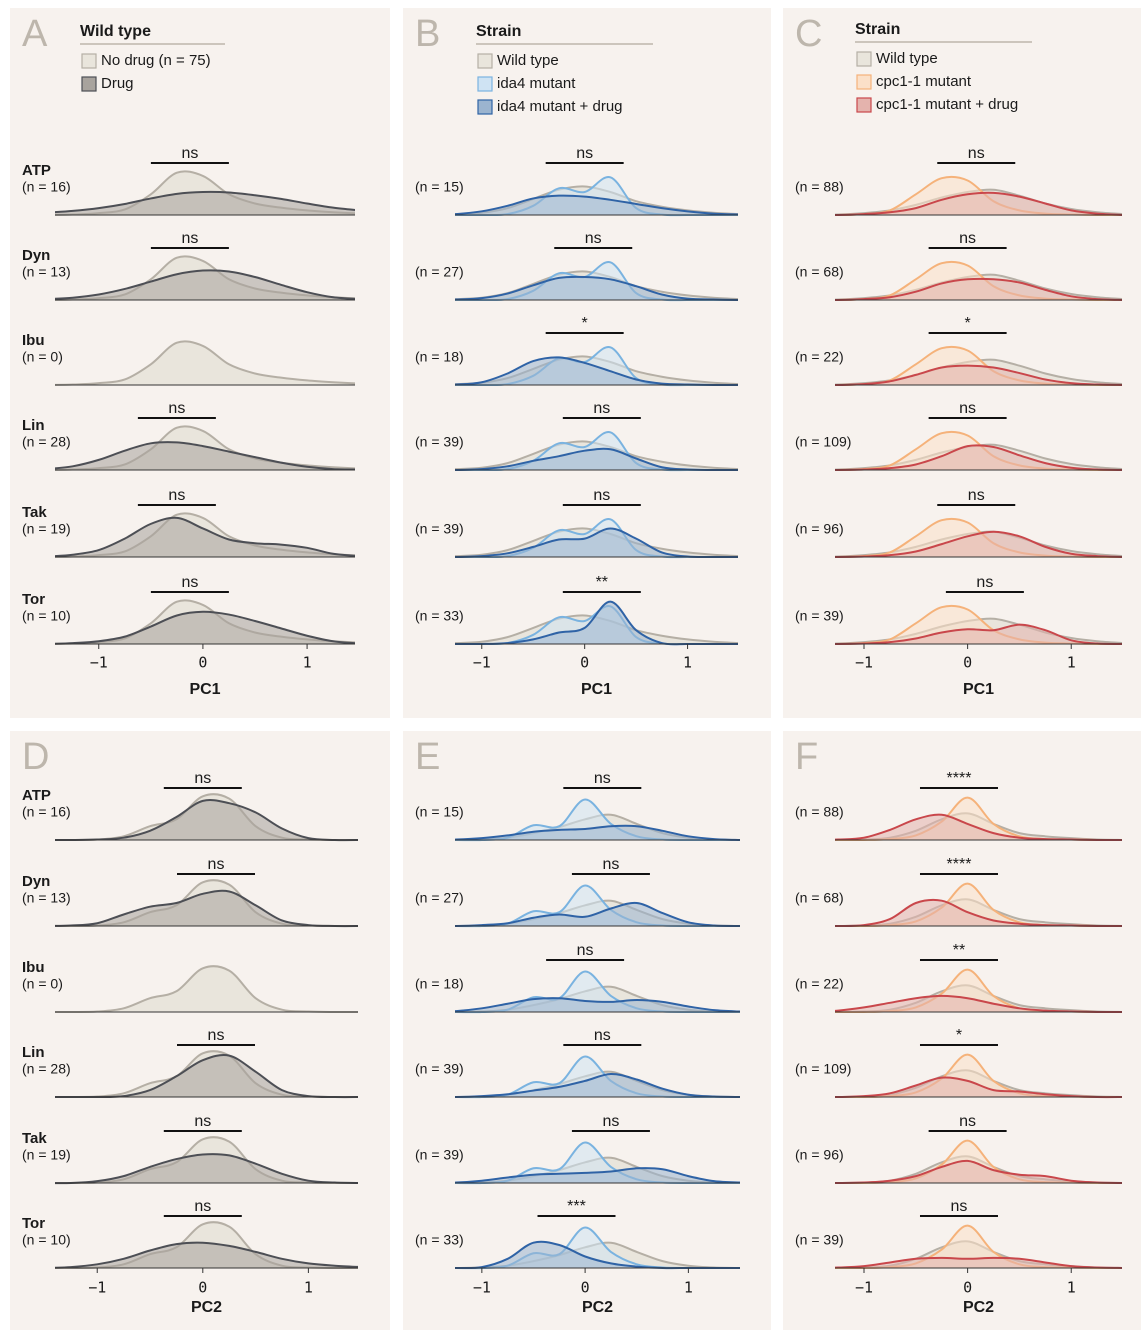  I want to click on row-n: (n = 109), so click(823, 1069).